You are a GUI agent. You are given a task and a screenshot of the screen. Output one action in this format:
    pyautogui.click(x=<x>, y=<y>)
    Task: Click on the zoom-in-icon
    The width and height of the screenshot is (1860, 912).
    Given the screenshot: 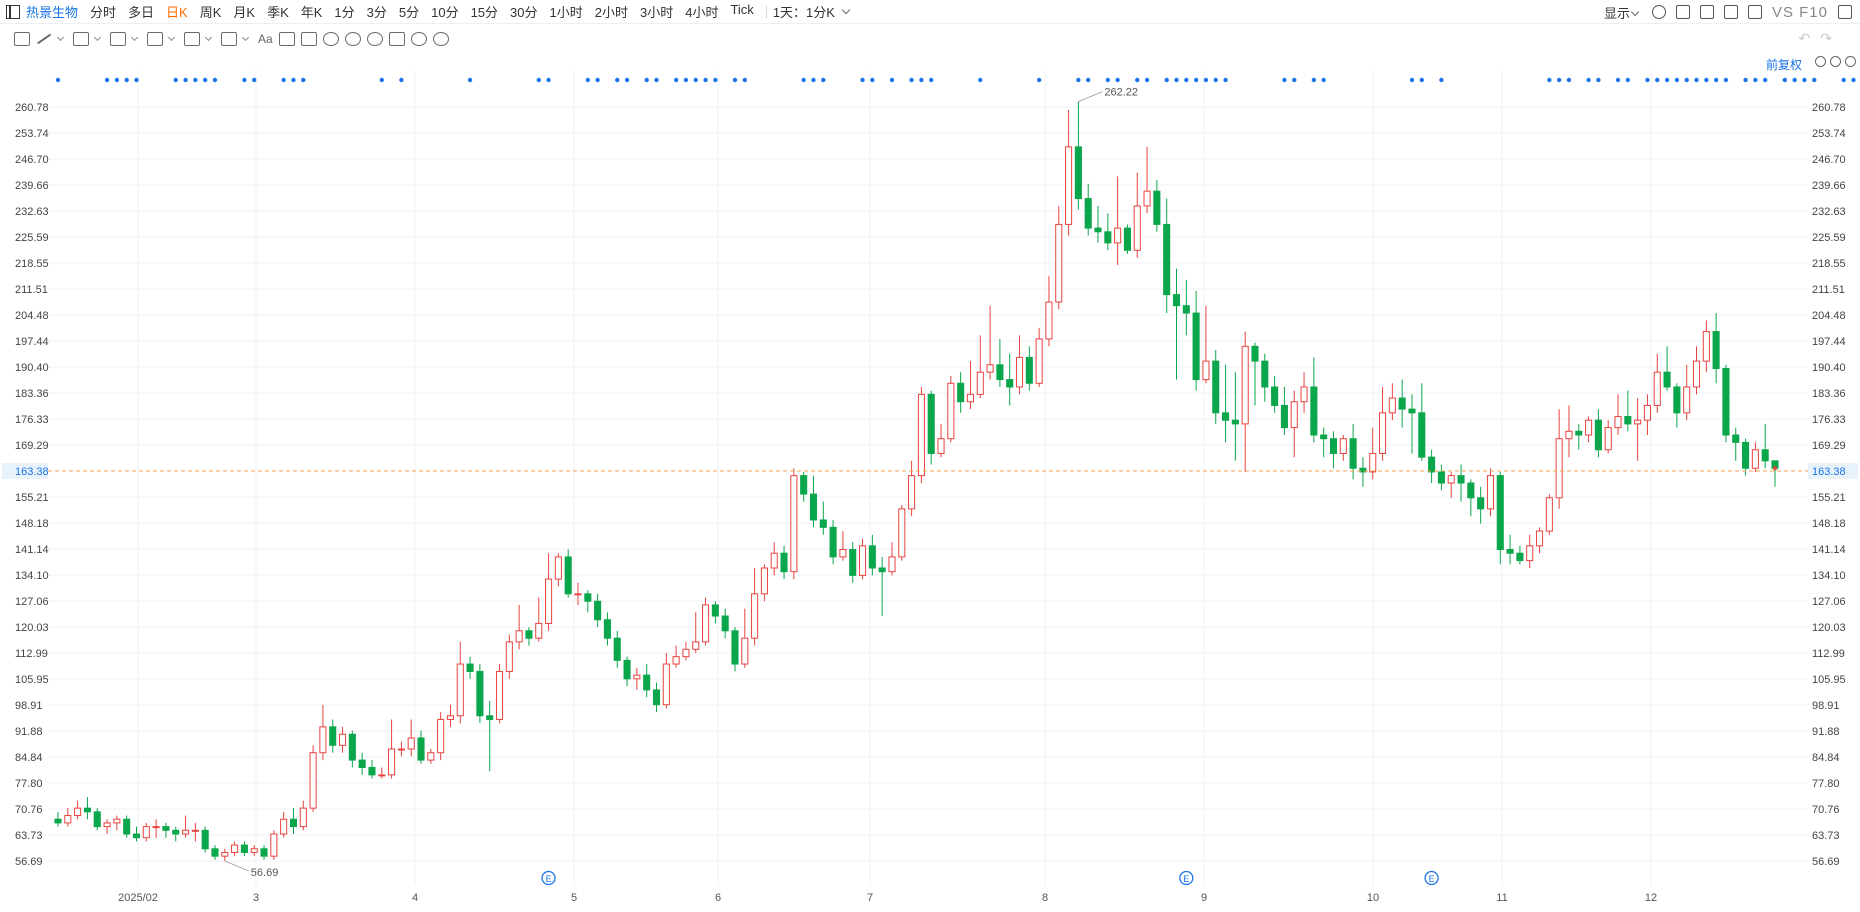 What is the action you would take?
    pyautogui.click(x=1850, y=61)
    